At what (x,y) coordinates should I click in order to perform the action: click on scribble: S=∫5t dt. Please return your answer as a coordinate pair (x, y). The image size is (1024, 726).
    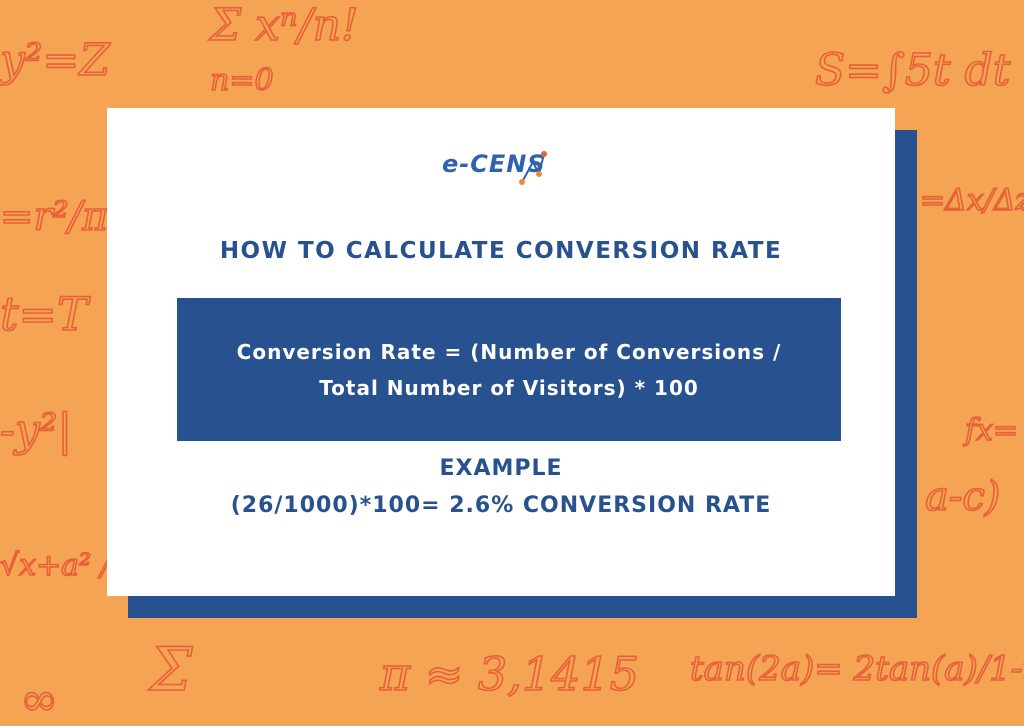
    Looking at the image, I should click on (913, 70).